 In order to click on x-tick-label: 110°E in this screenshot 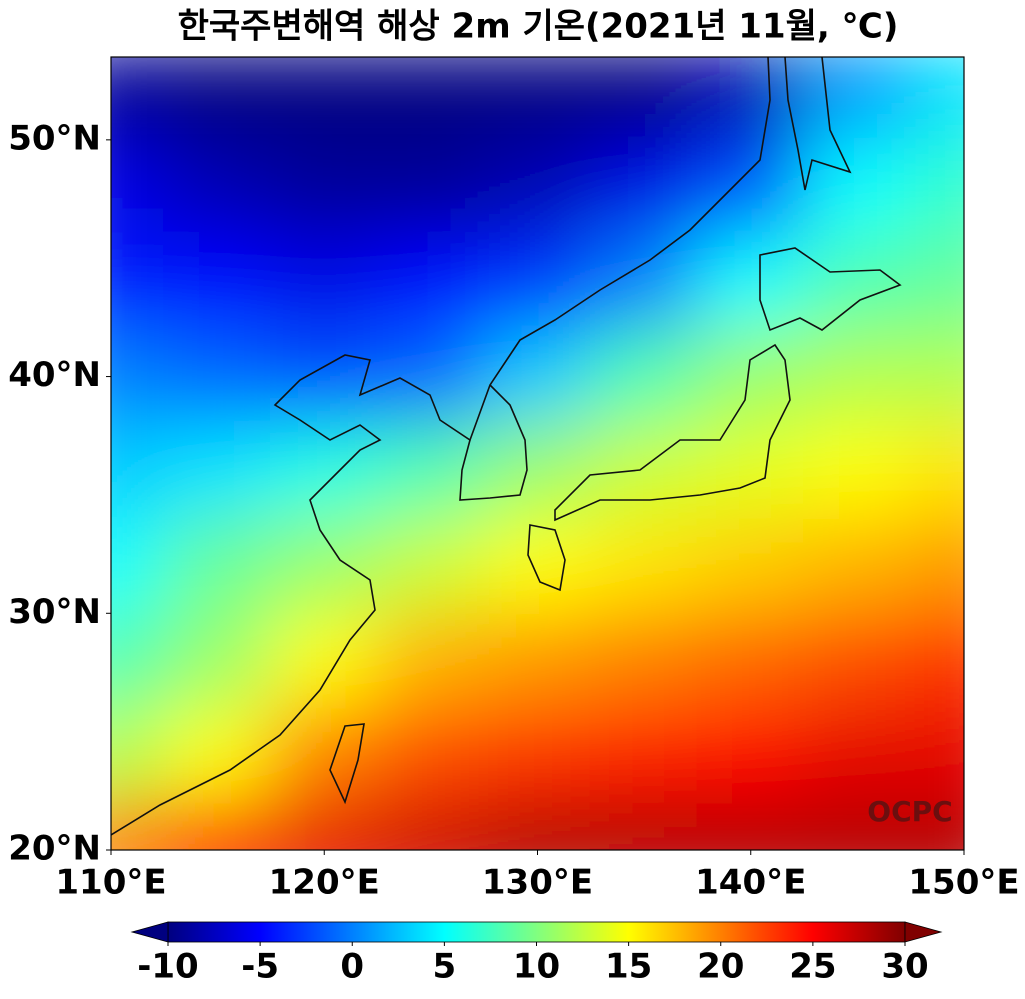, I will do `click(110, 883)`.